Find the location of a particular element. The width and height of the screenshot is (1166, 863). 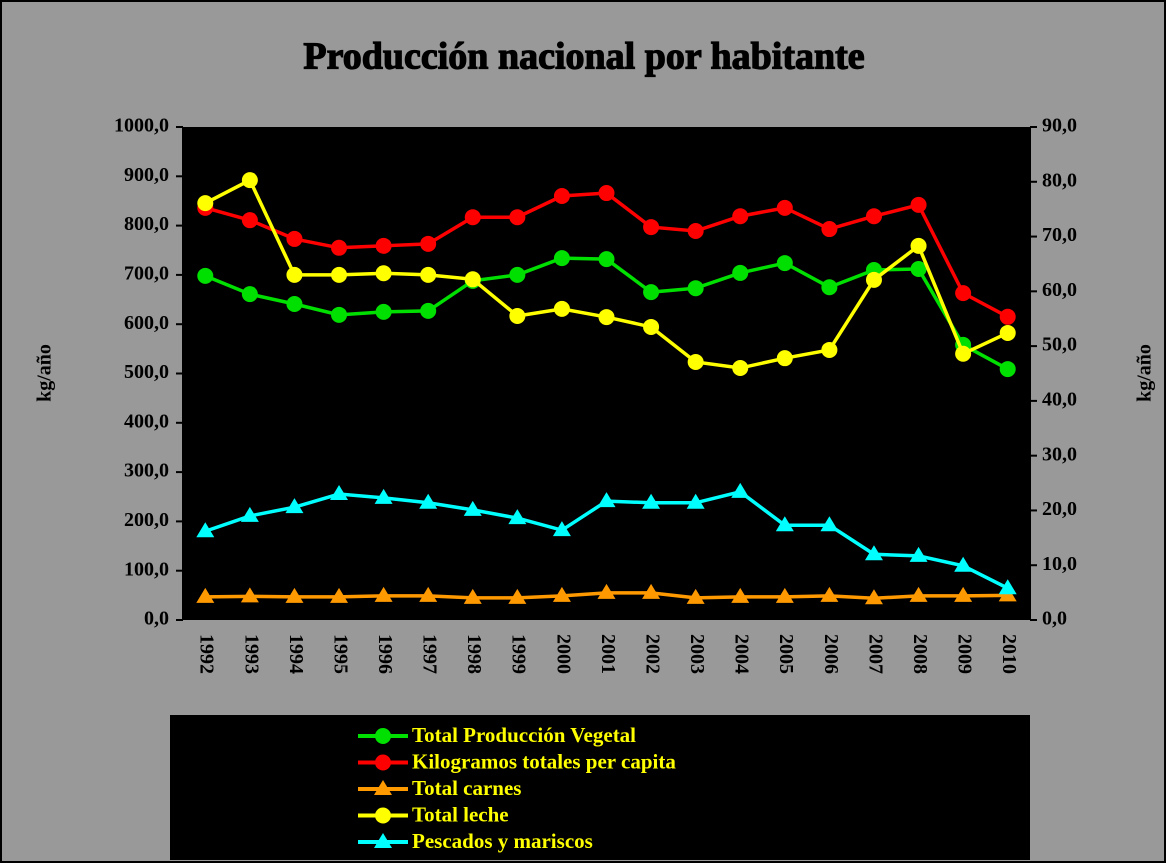

y2-axis-label: kg/año is located at coordinates (1145, 373).